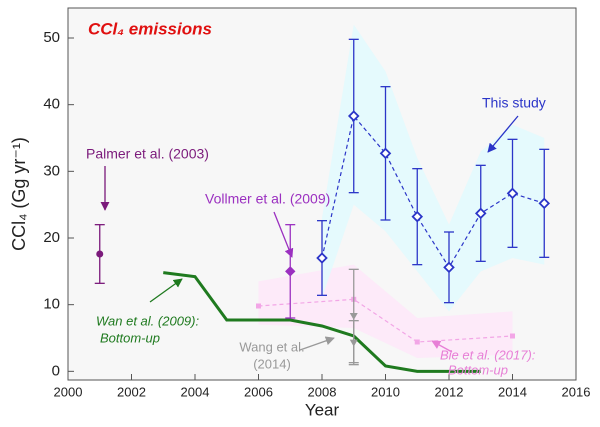  I want to click on series-label: (2014), so click(272, 363).